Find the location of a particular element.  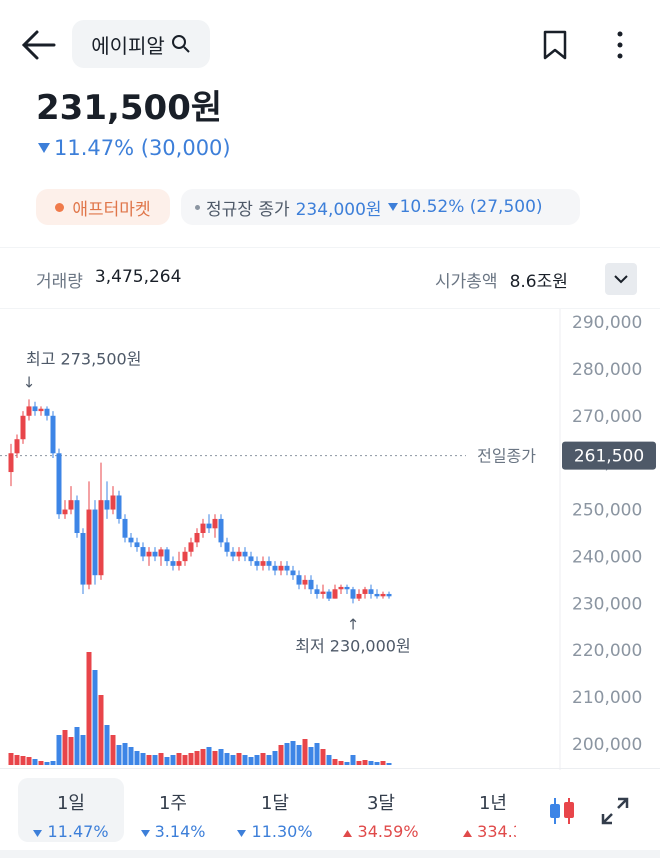

tab-change: 34.59% is located at coordinates (381, 831).